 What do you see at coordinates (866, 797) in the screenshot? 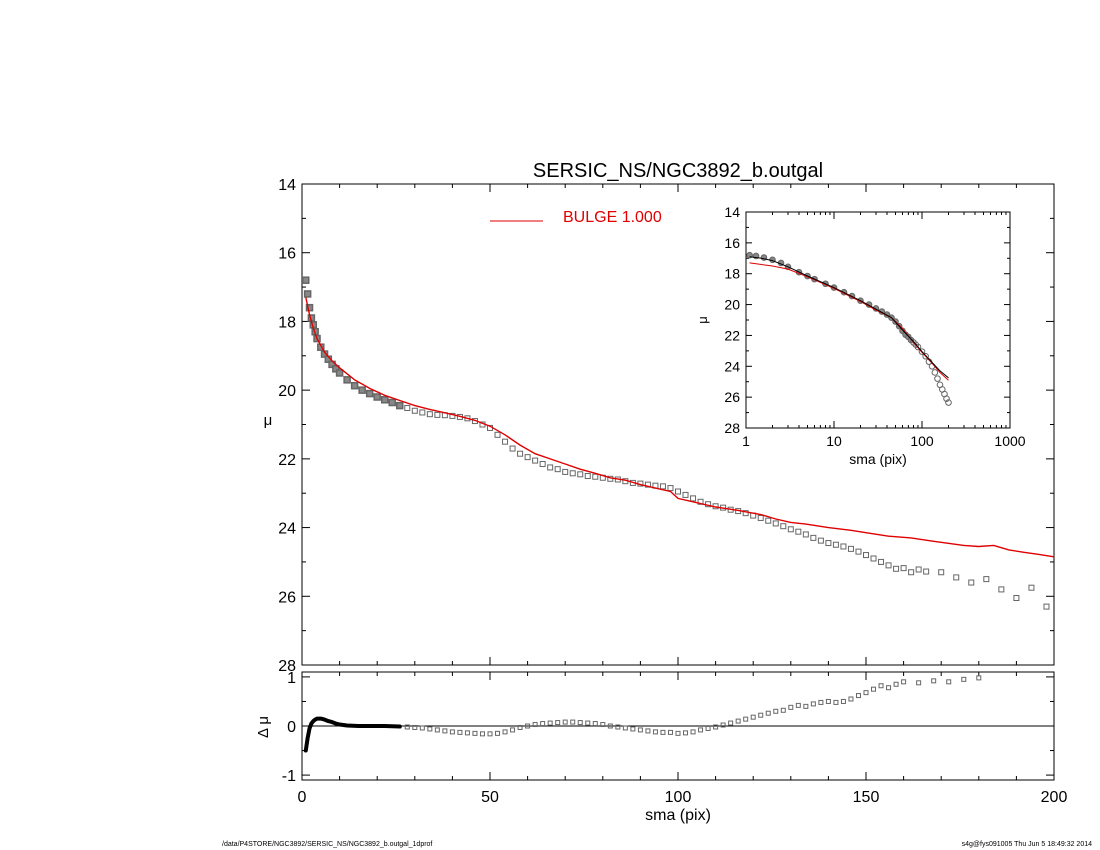
I see `residual-x-tick-label: 150` at bounding box center [866, 797].